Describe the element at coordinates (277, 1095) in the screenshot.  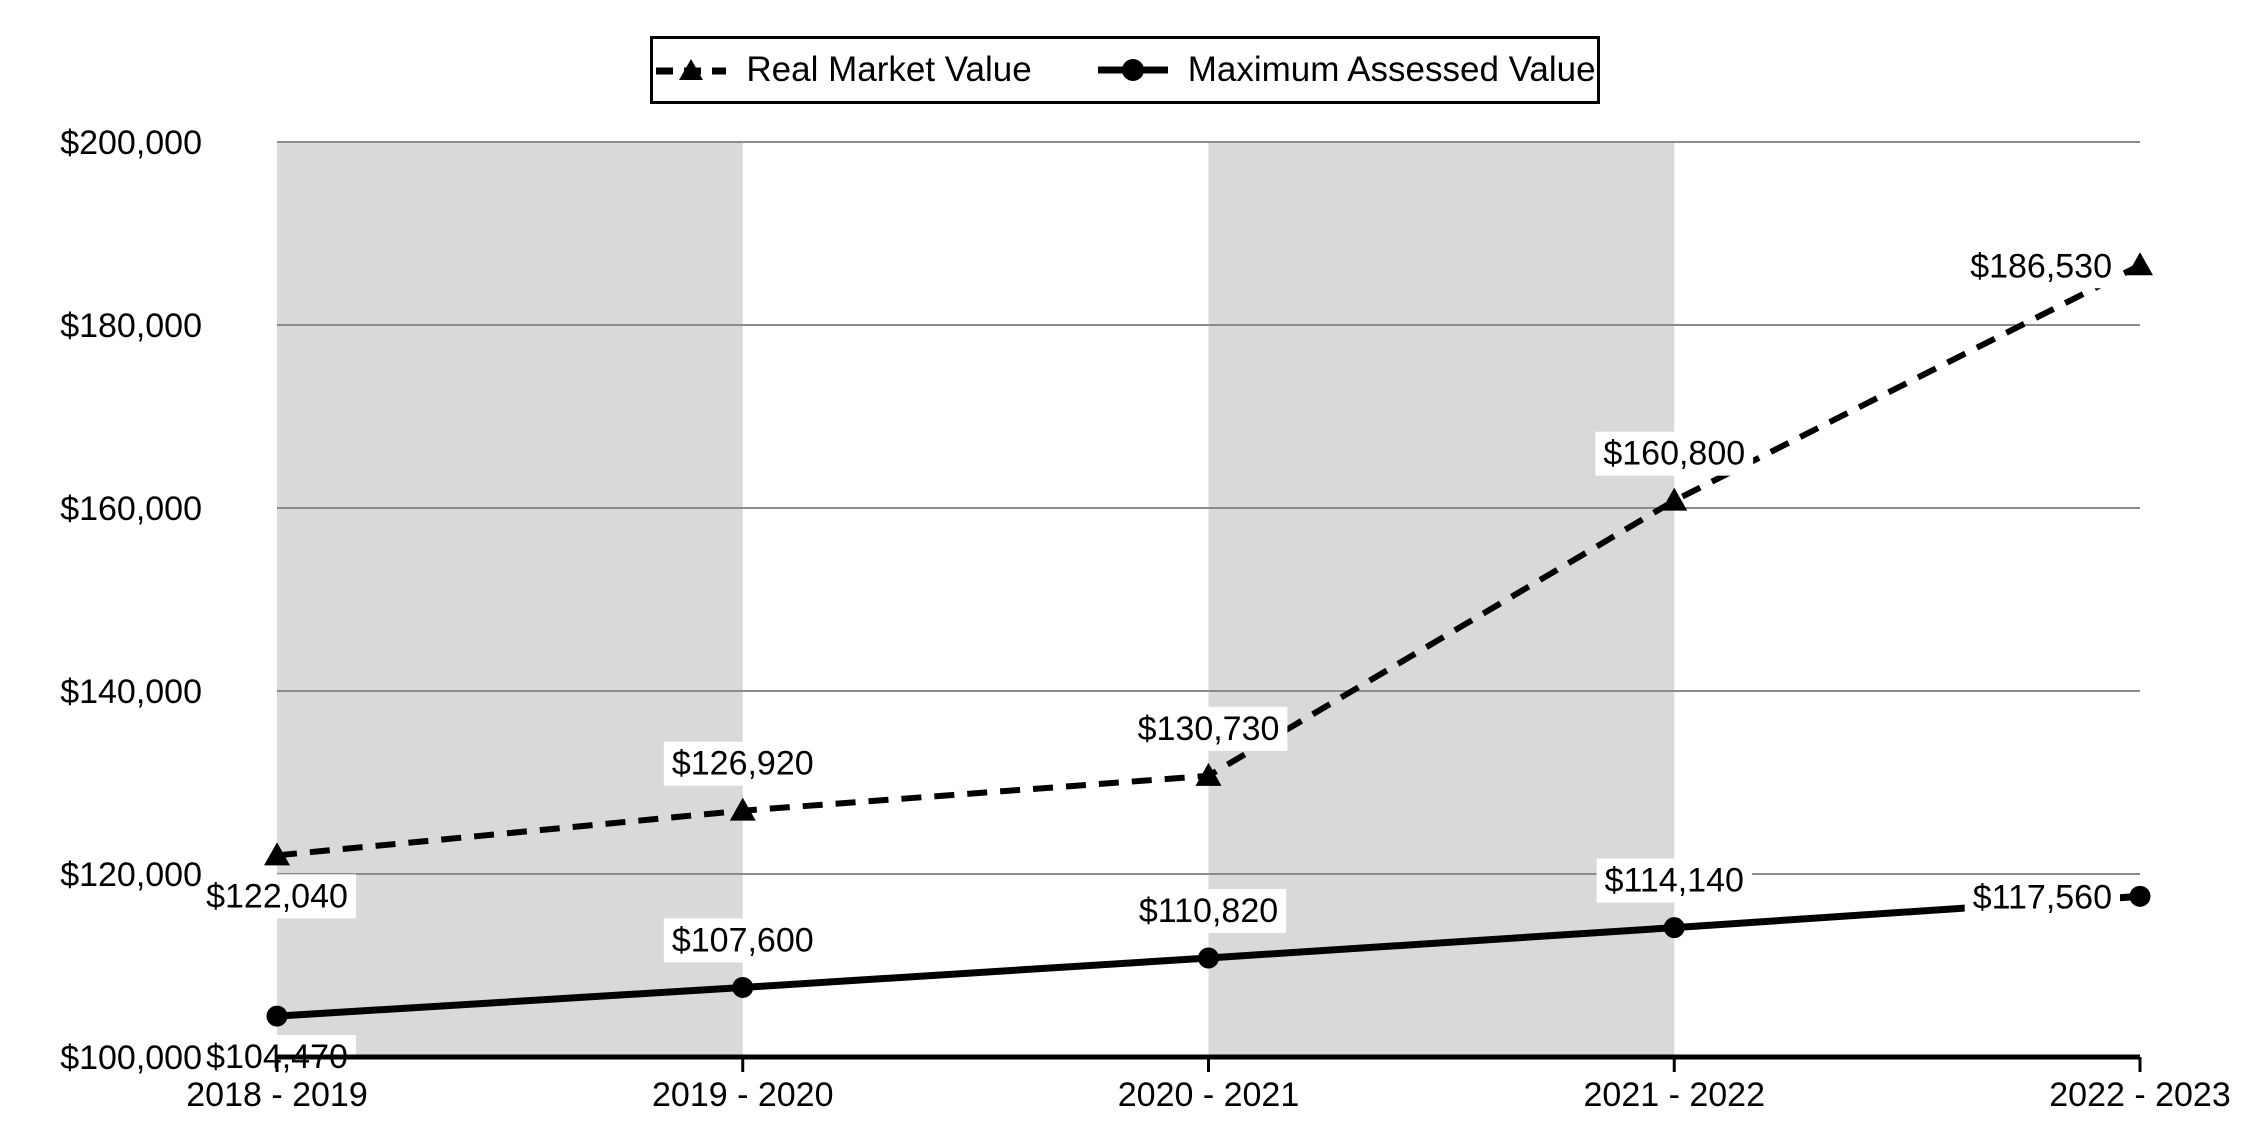
I see `x-tick-label: 2018 - 2019` at that location.